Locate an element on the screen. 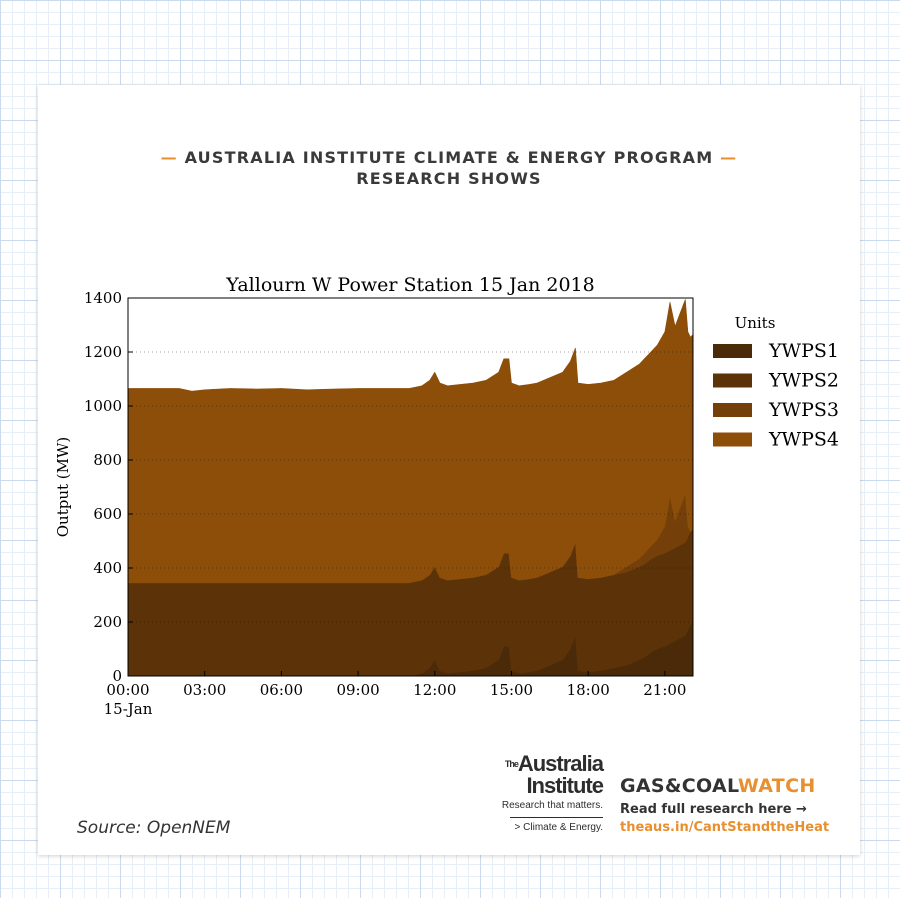 This screenshot has height=898, width=900. legend-swatch-ywps1 is located at coordinates (732, 351).